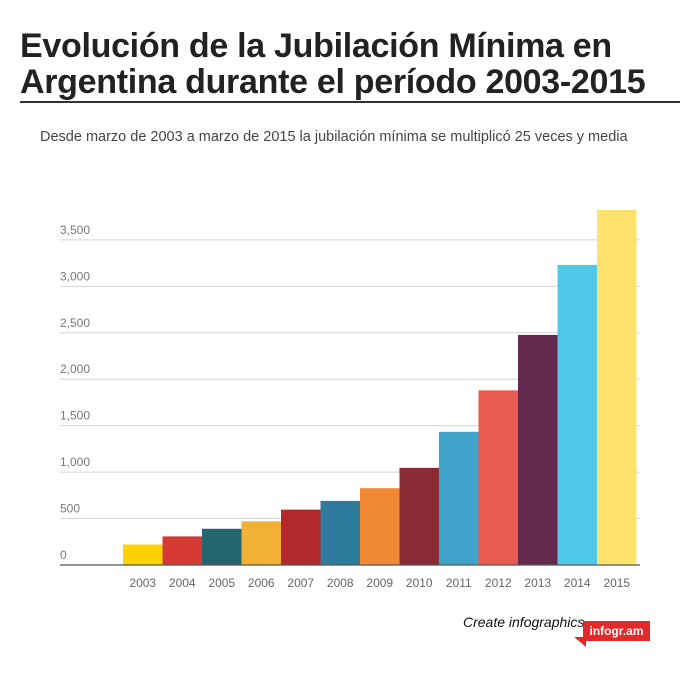 This screenshot has height=674, width=700. What do you see at coordinates (182, 550) in the screenshot?
I see `bar-2004` at bounding box center [182, 550].